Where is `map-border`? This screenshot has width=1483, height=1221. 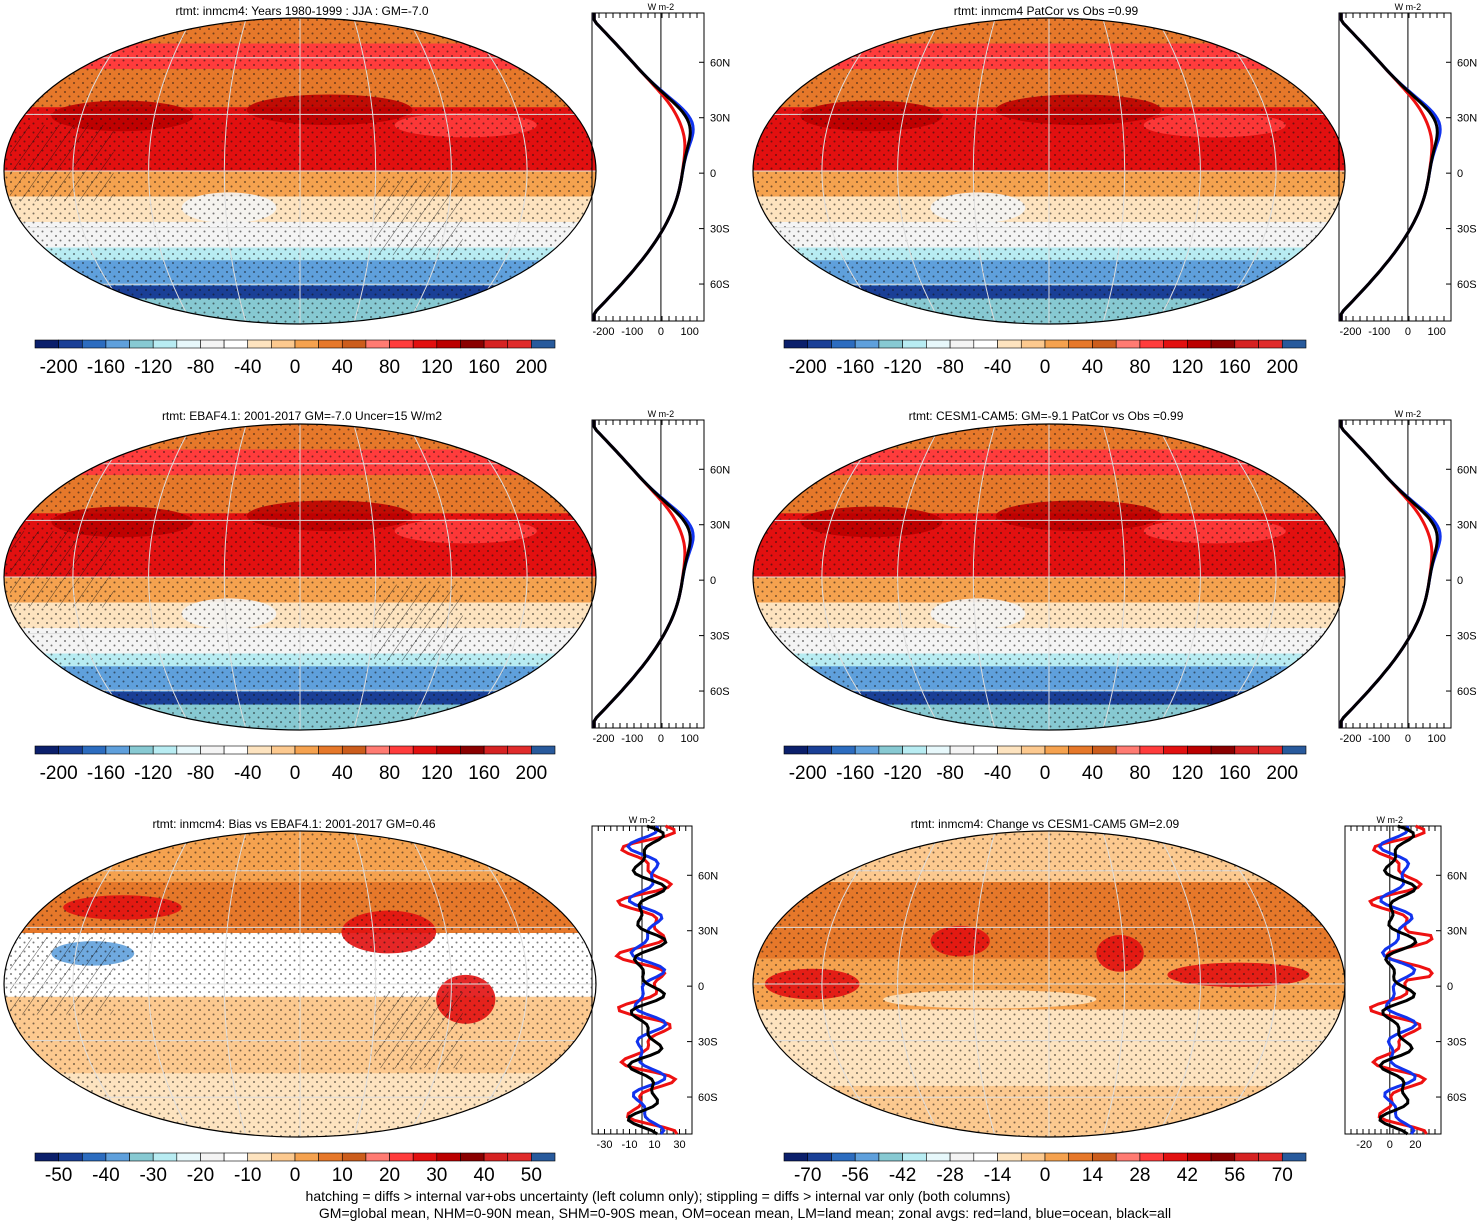 map-border is located at coordinates (300, 577).